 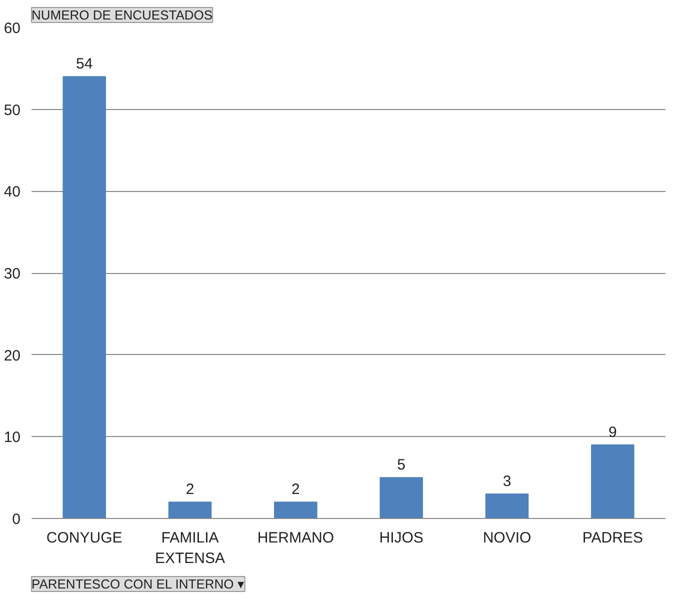 What do you see at coordinates (84, 64) in the screenshot?
I see `data-label: 54` at bounding box center [84, 64].